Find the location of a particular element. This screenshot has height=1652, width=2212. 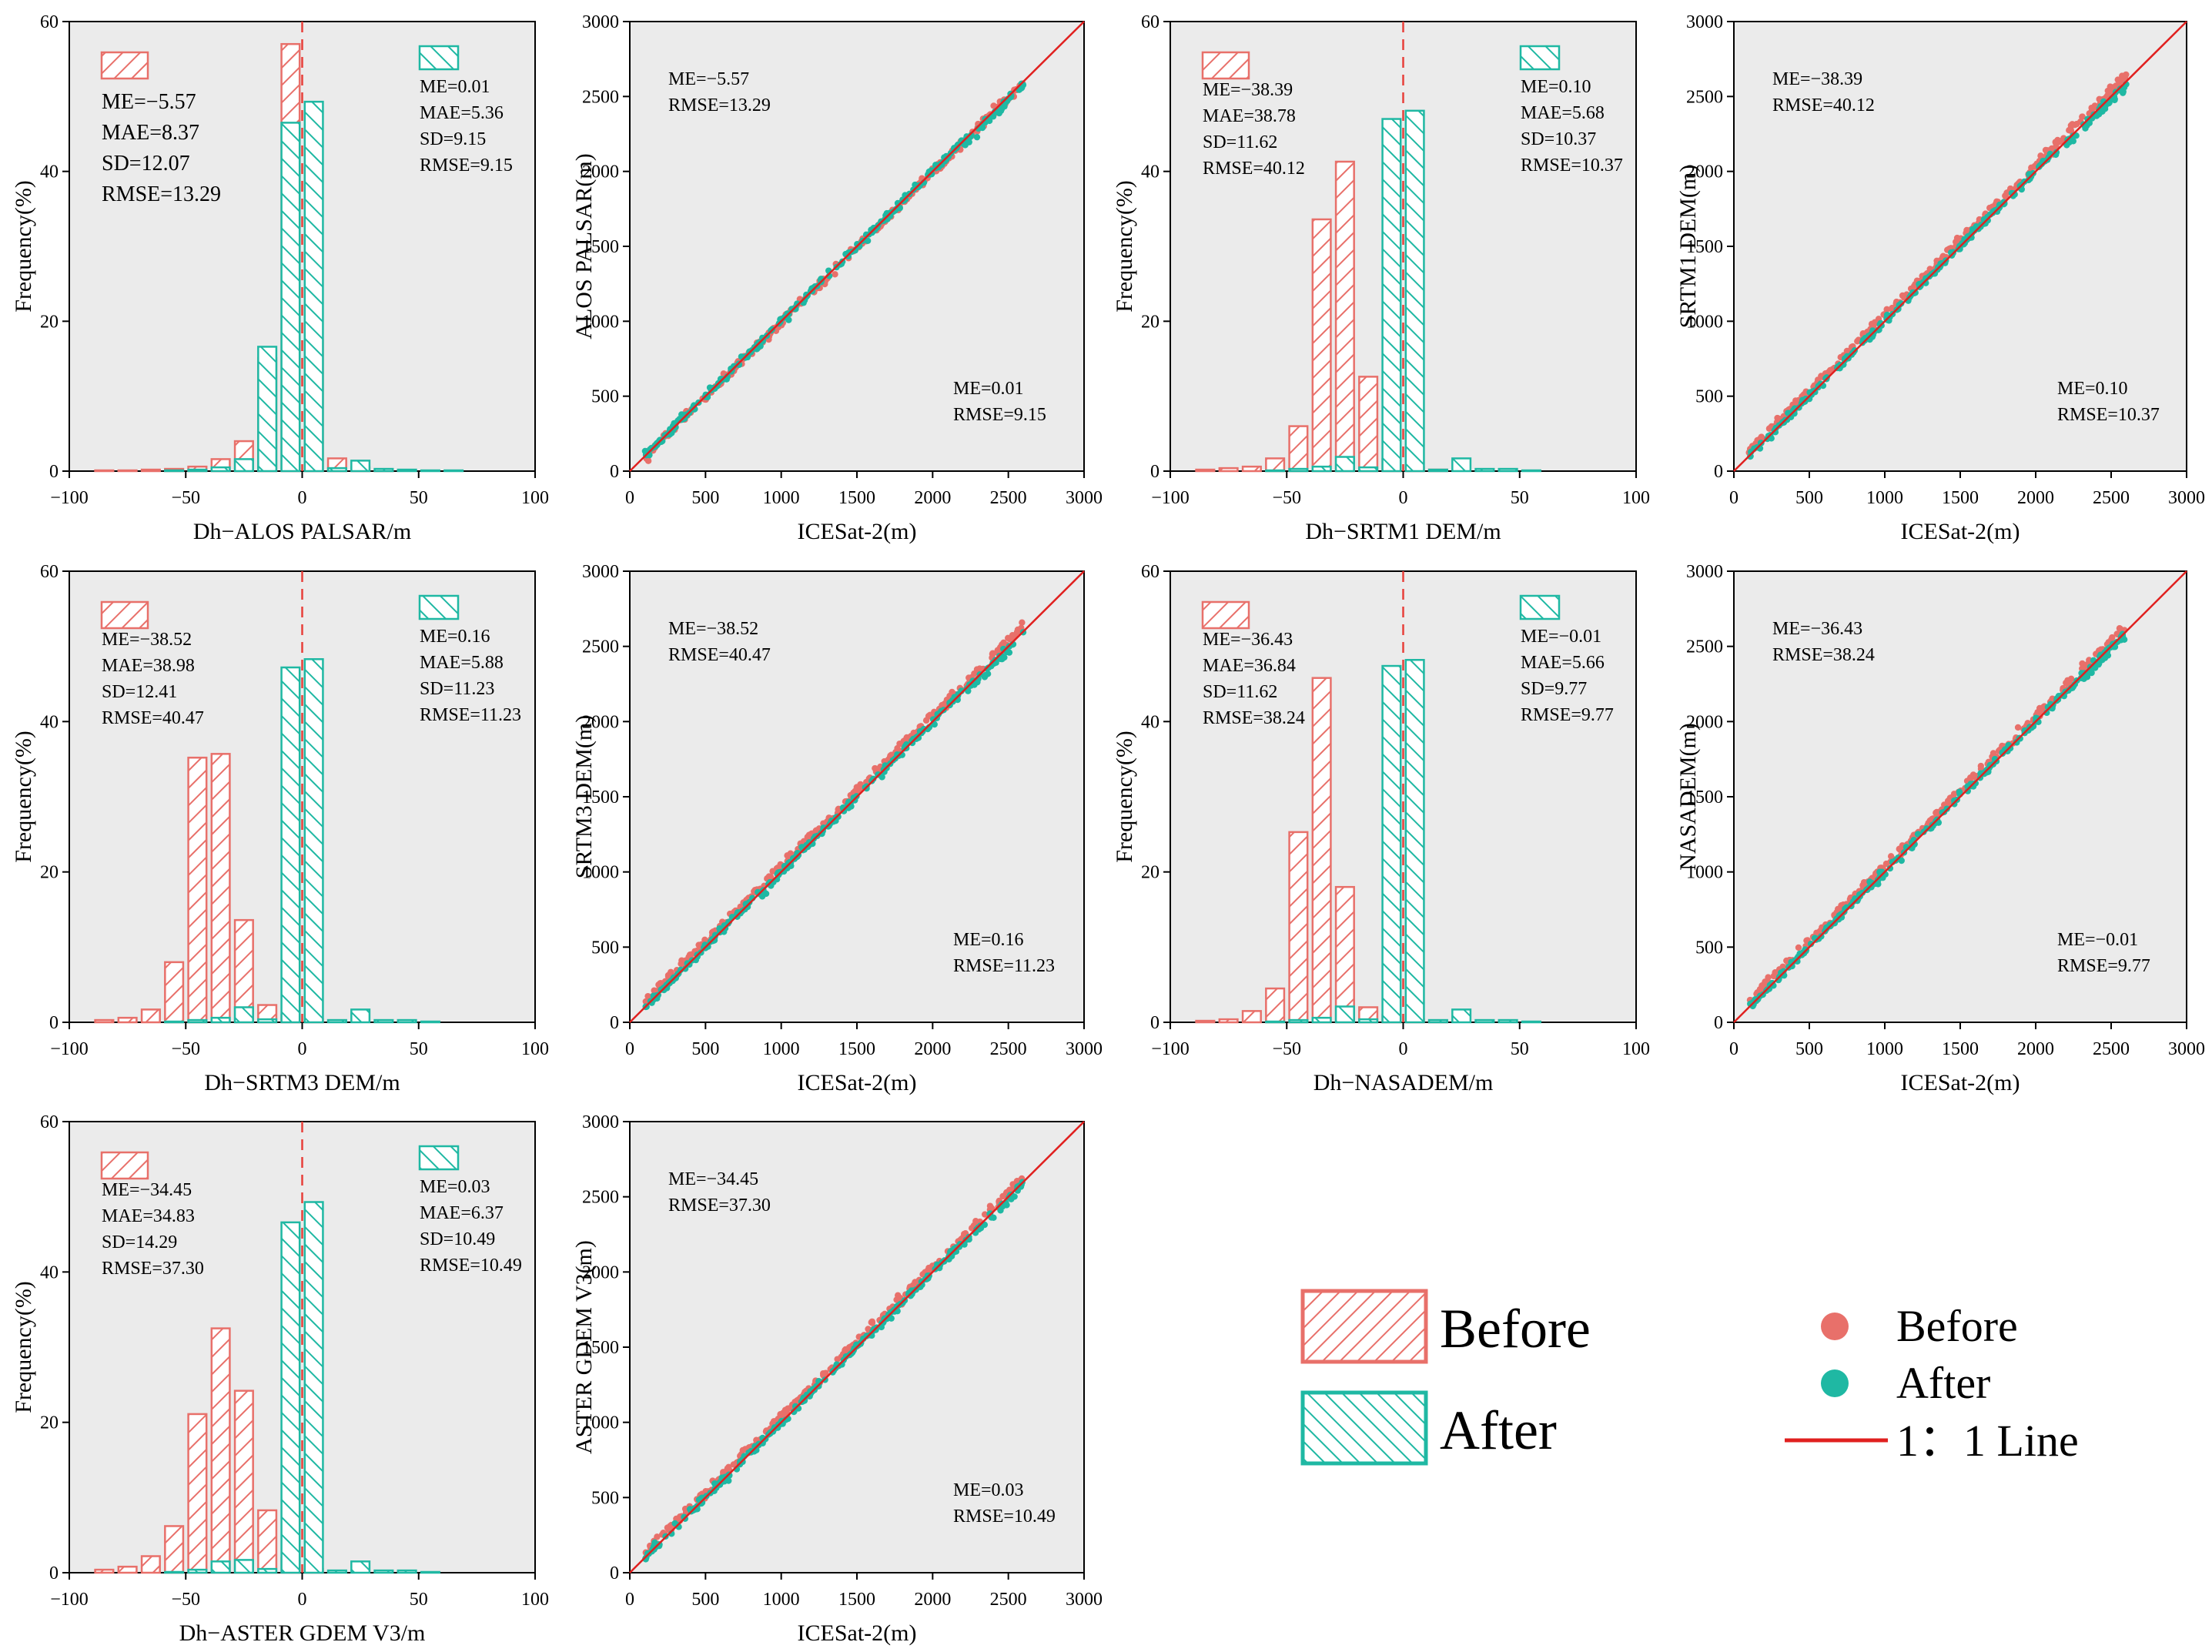

stats-after: RMSE=9.15 is located at coordinates (466, 166).